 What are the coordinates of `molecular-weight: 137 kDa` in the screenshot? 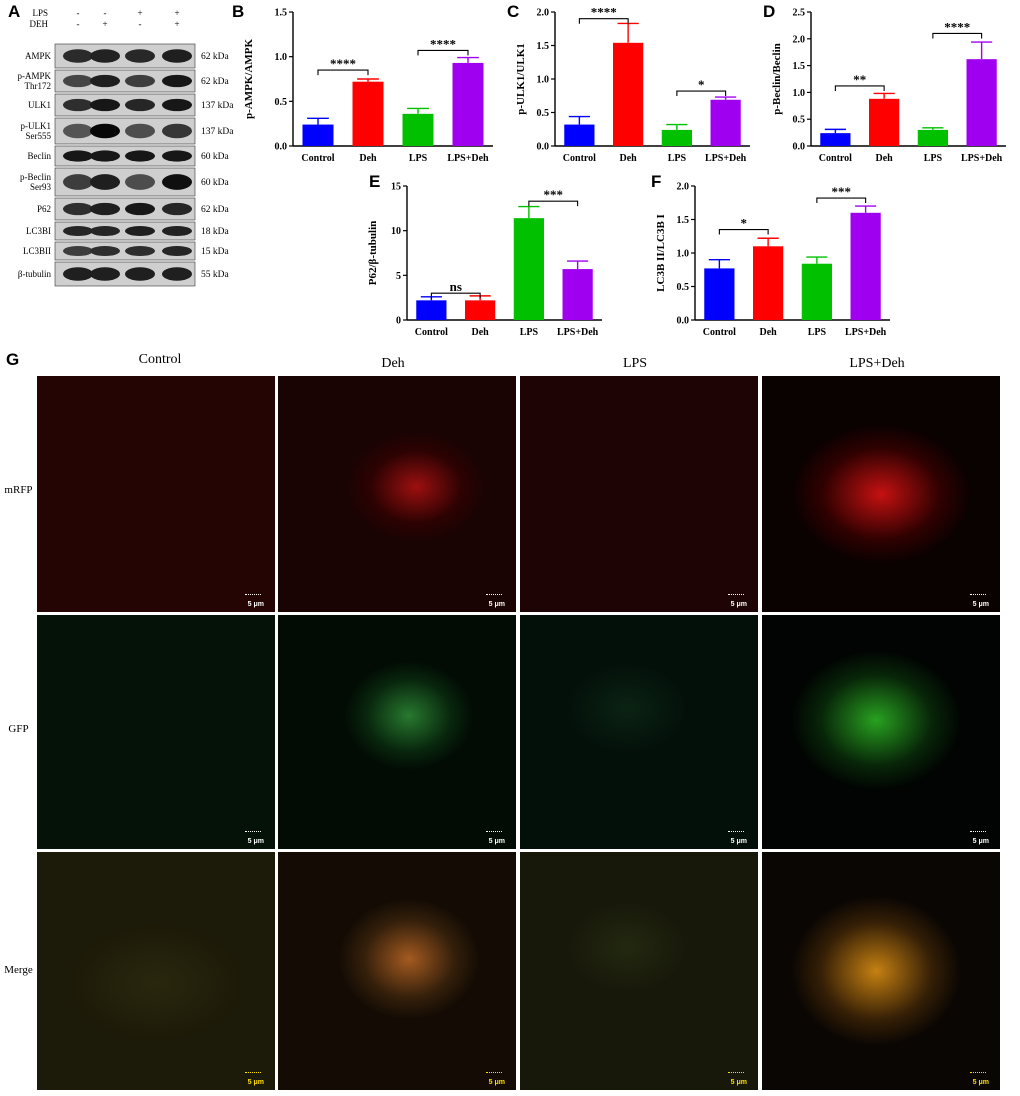 It's located at (217, 106).